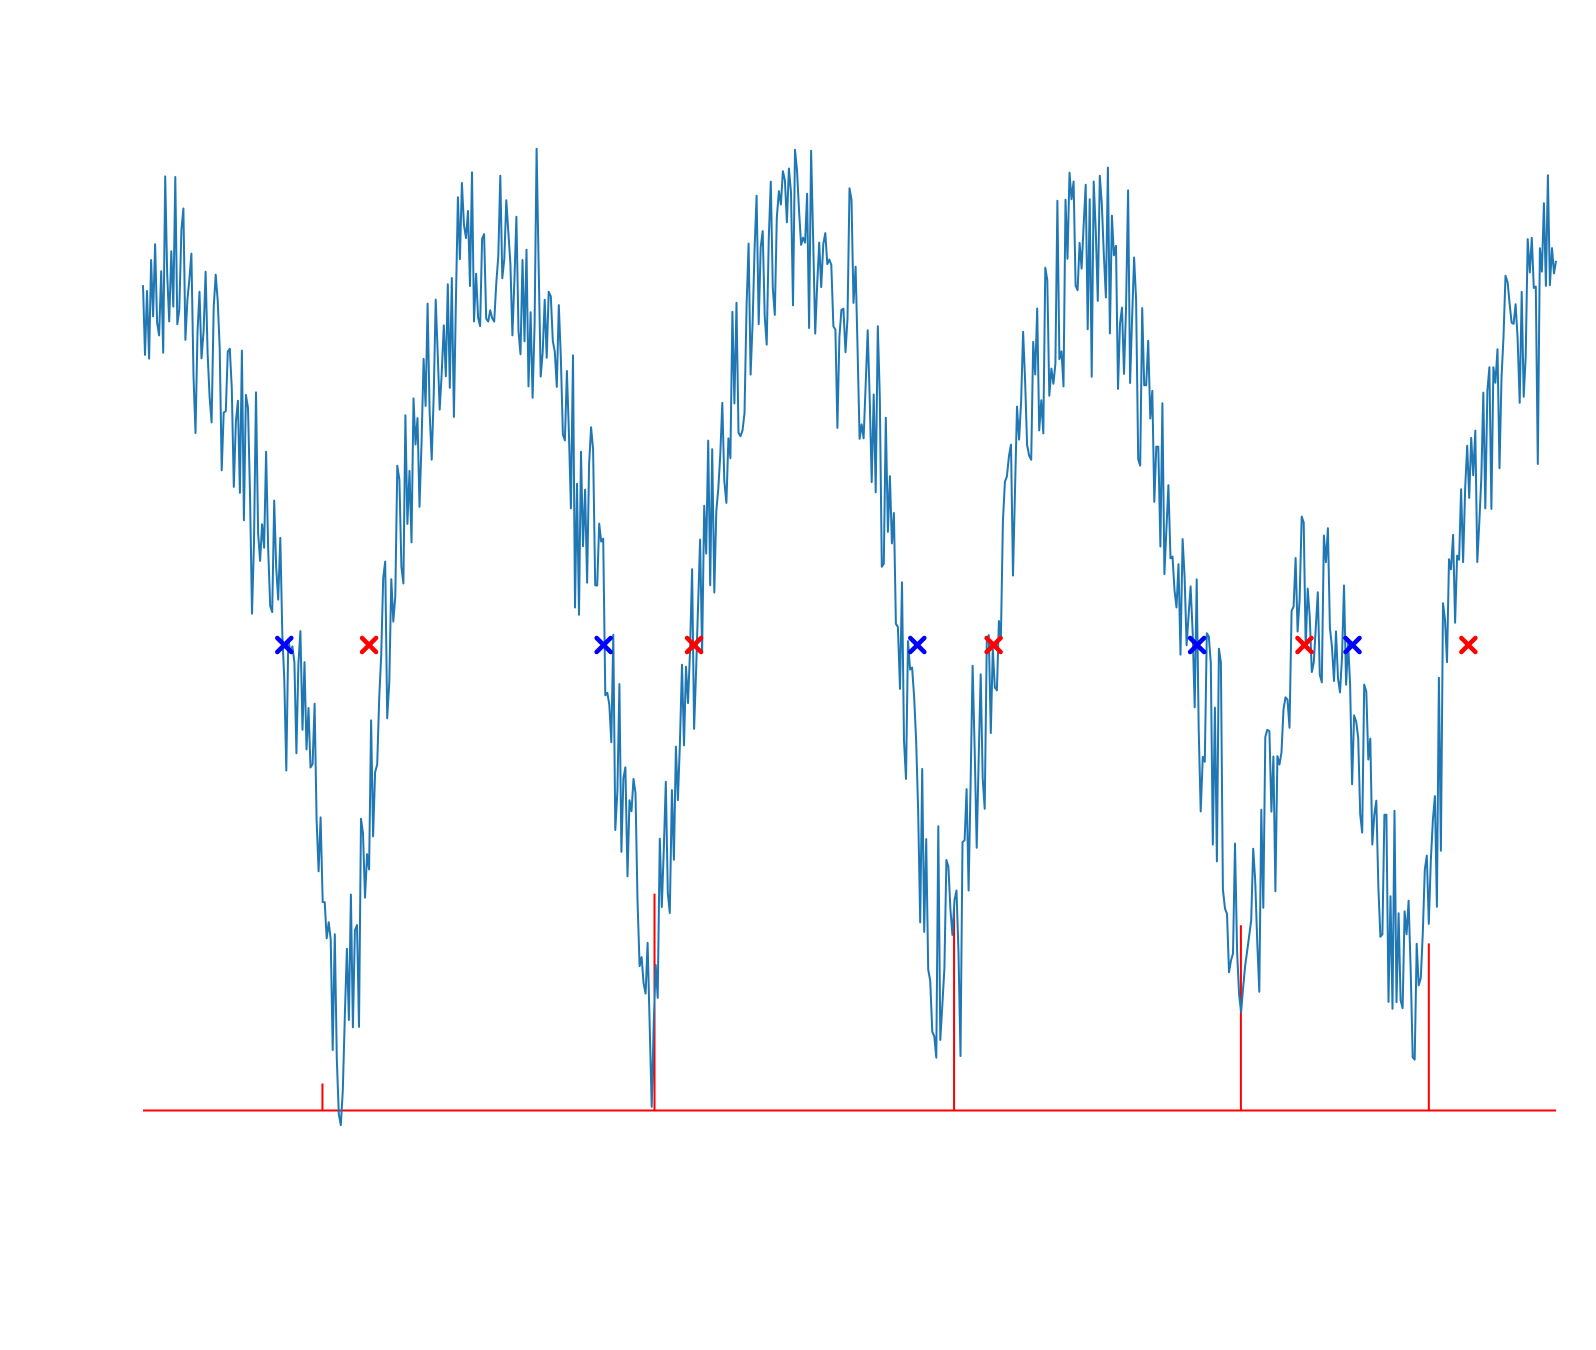 This screenshot has height=1350, width=1596. I want to click on peak-detector-layer, so click(849, 1002).